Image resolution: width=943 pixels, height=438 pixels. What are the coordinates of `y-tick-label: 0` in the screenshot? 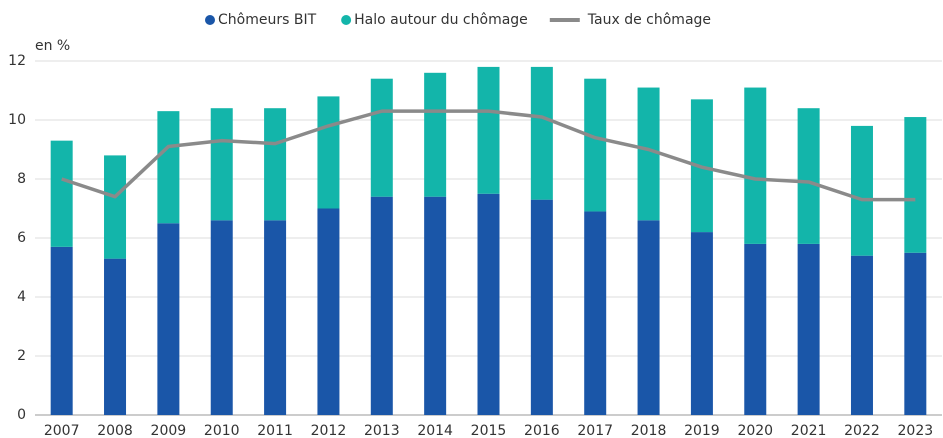 It's located at (21, 415).